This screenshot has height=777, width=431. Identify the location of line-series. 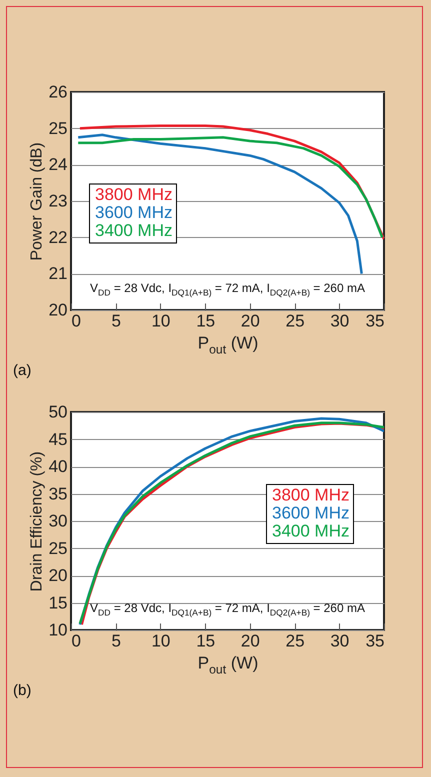
(219, 204).